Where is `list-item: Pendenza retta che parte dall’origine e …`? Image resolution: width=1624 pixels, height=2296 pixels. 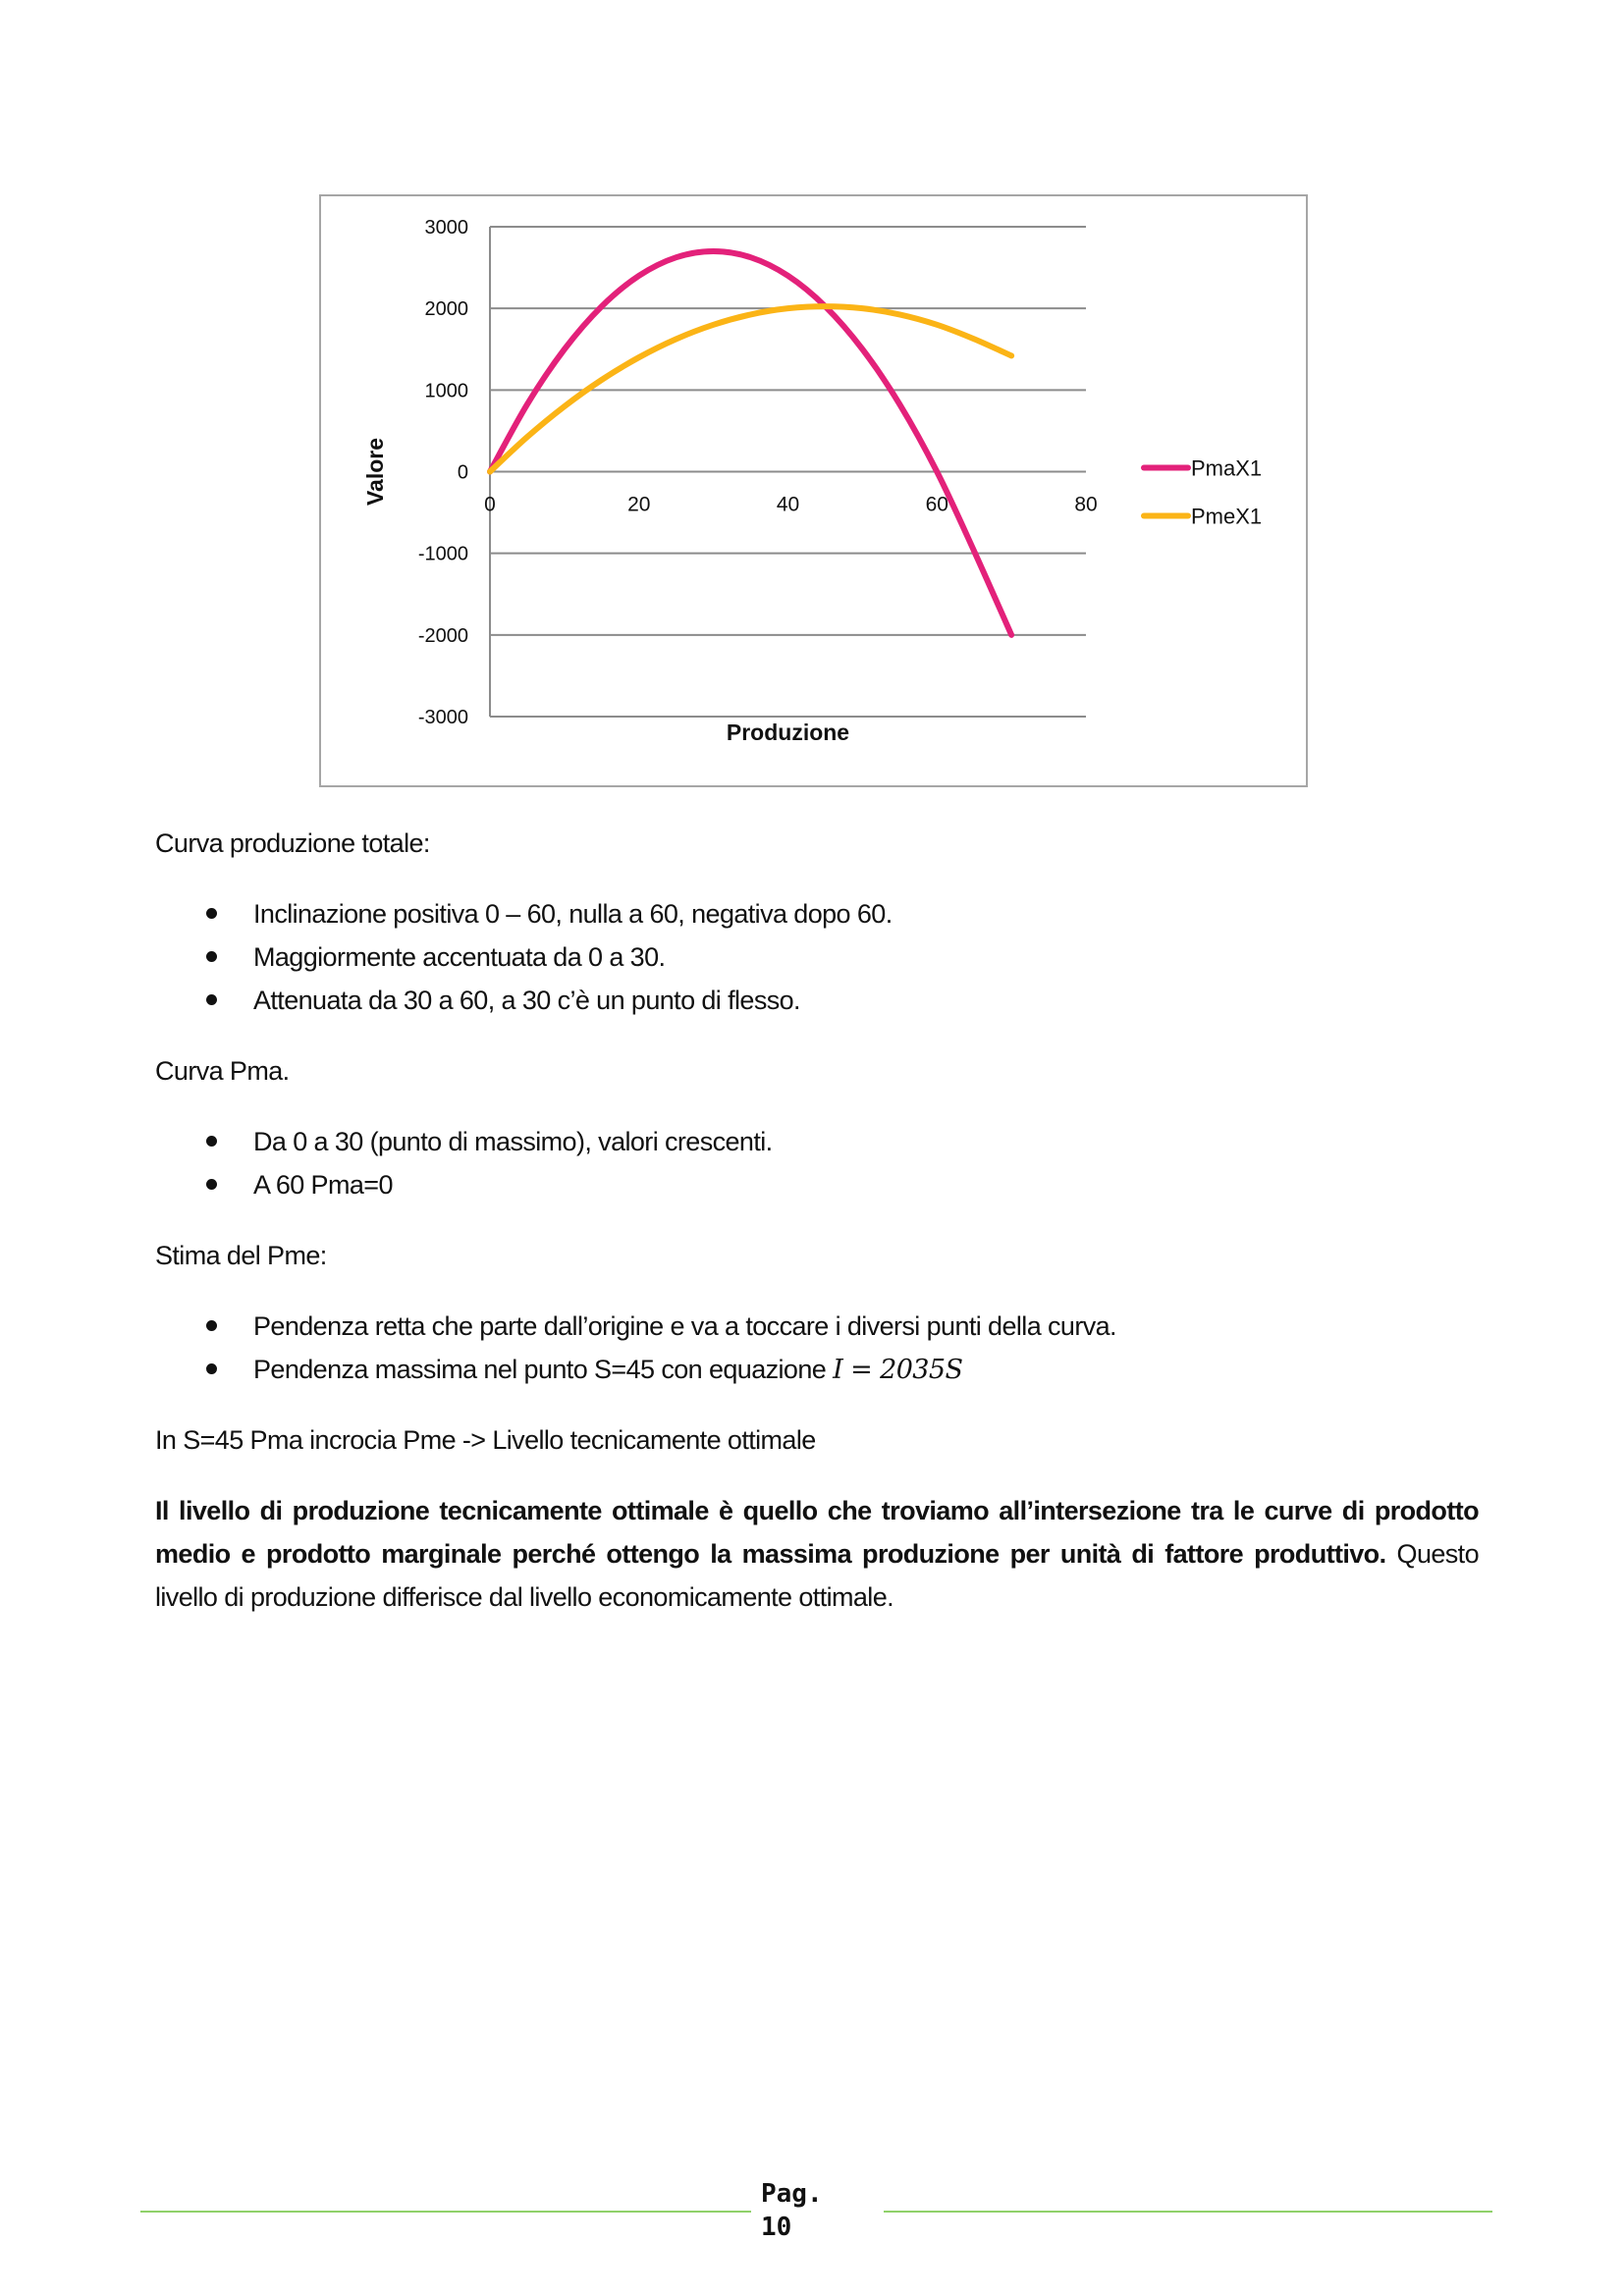
list-item: Pendenza retta che parte dall’origine e … is located at coordinates (685, 1326).